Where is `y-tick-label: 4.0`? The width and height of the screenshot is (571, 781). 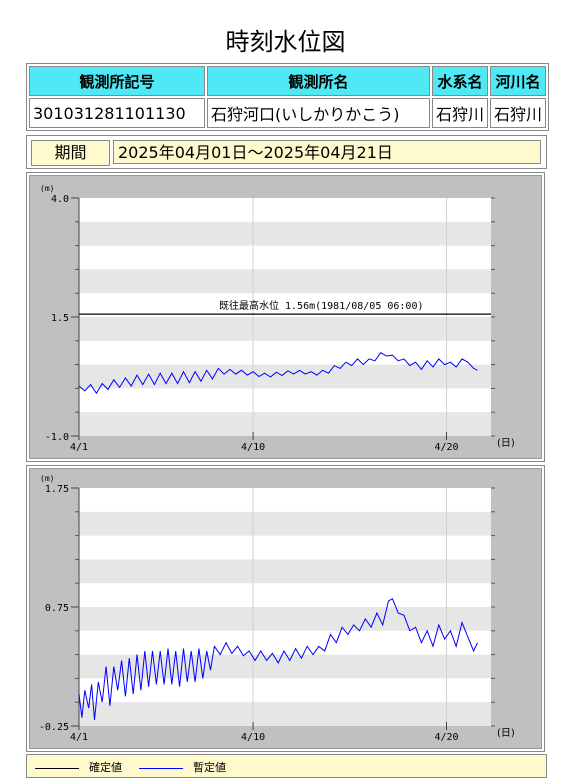 y-tick-label: 4.0 is located at coordinates (60, 199).